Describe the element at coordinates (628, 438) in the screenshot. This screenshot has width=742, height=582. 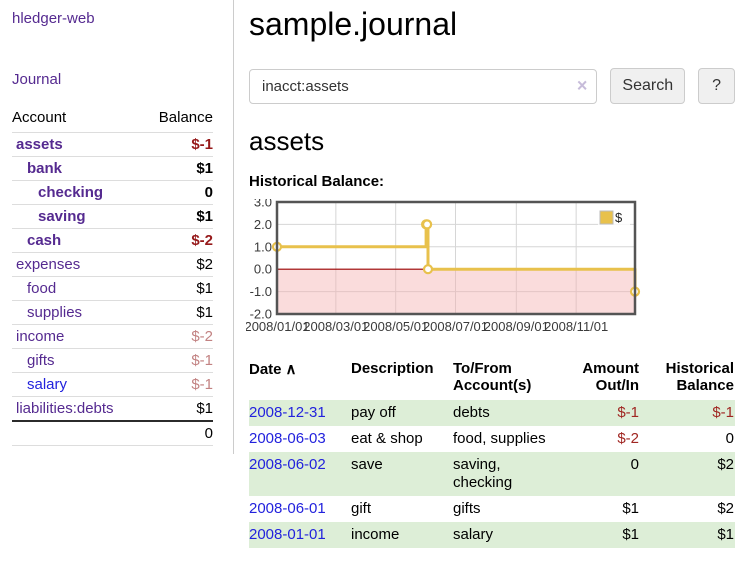
I see `transaction-amount: $-2` at that location.